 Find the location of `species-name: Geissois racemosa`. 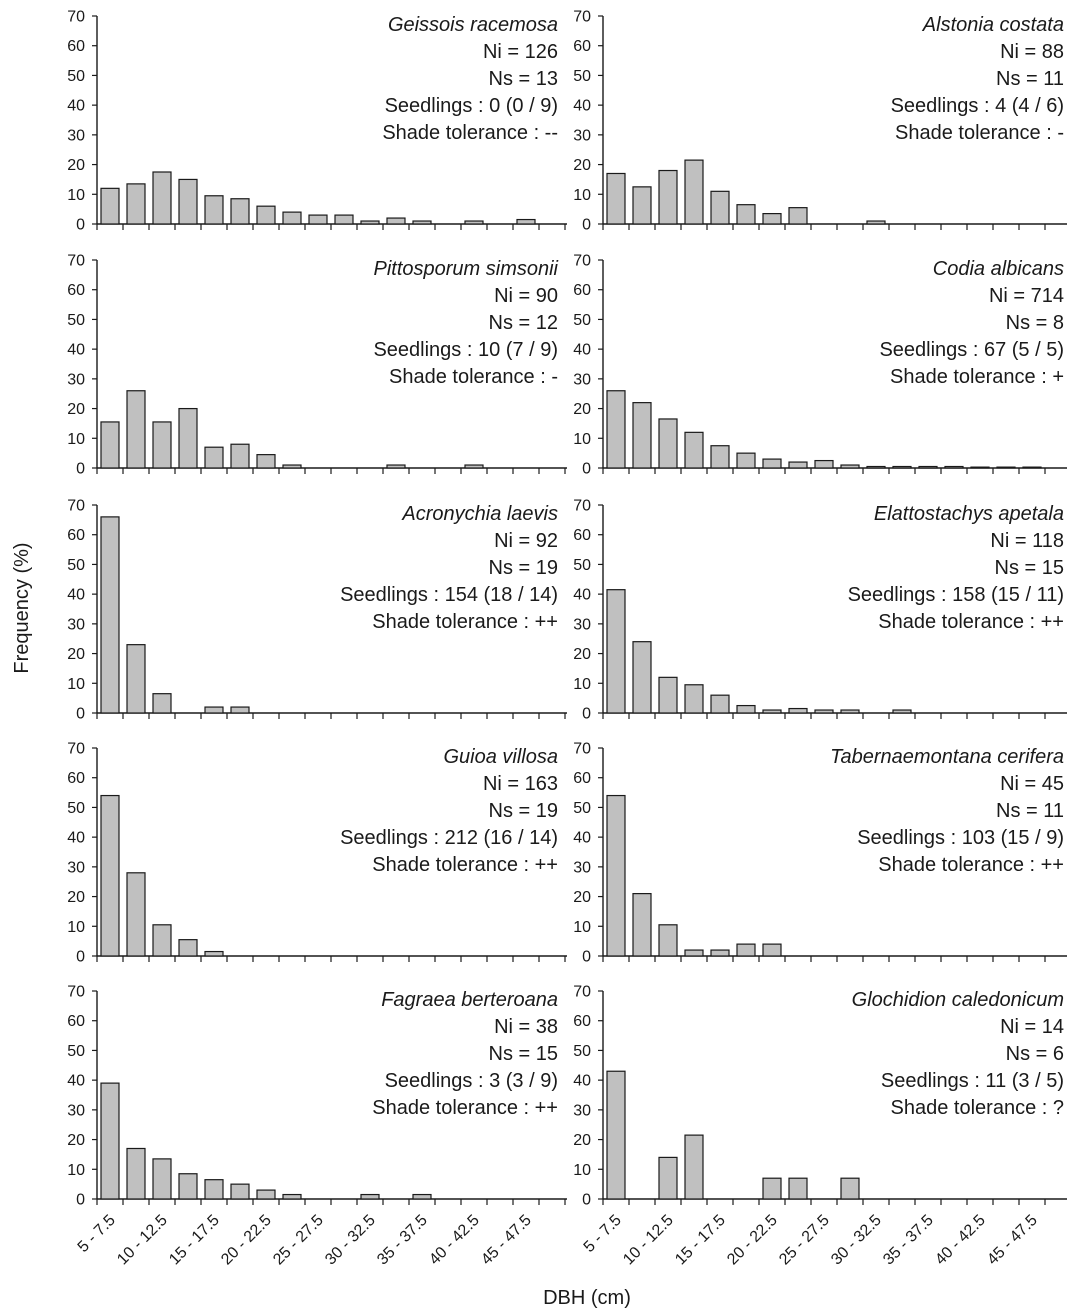

species-name: Geissois racemosa is located at coordinates (473, 25).